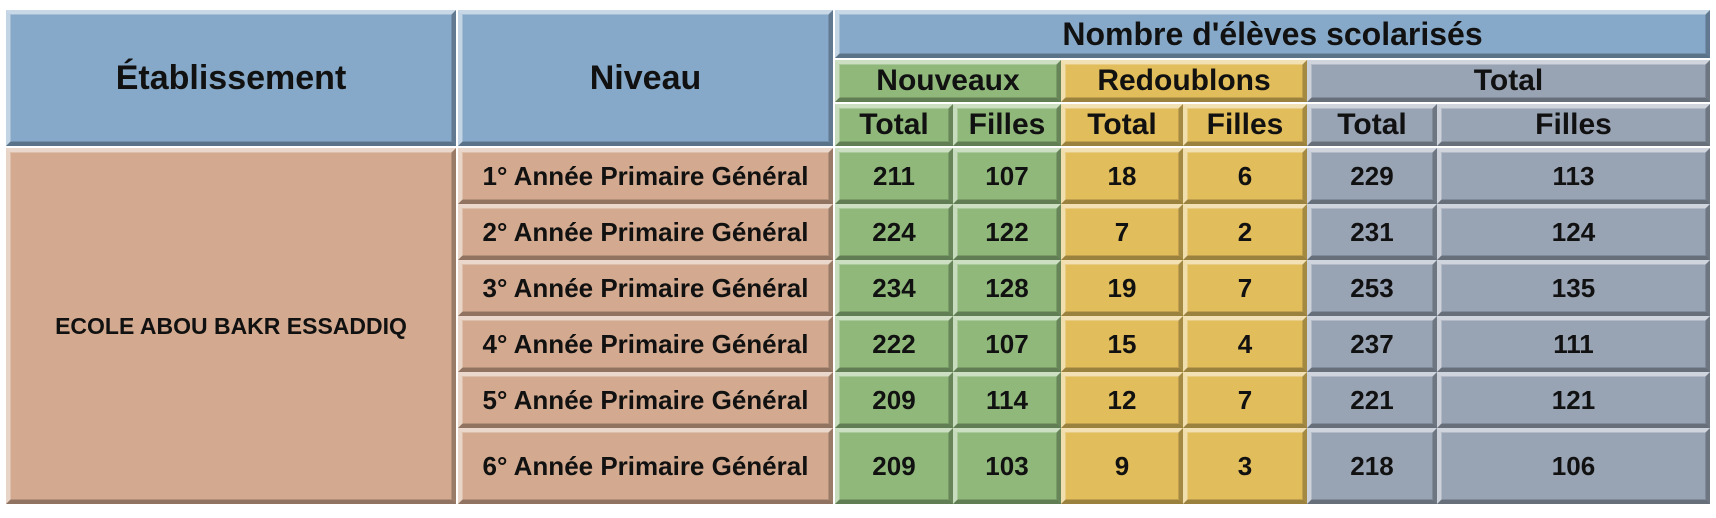 Image resolution: width=1716 pixels, height=518 pixels. What do you see at coordinates (1372, 125) in the screenshot?
I see `subheader-total-total: Total` at bounding box center [1372, 125].